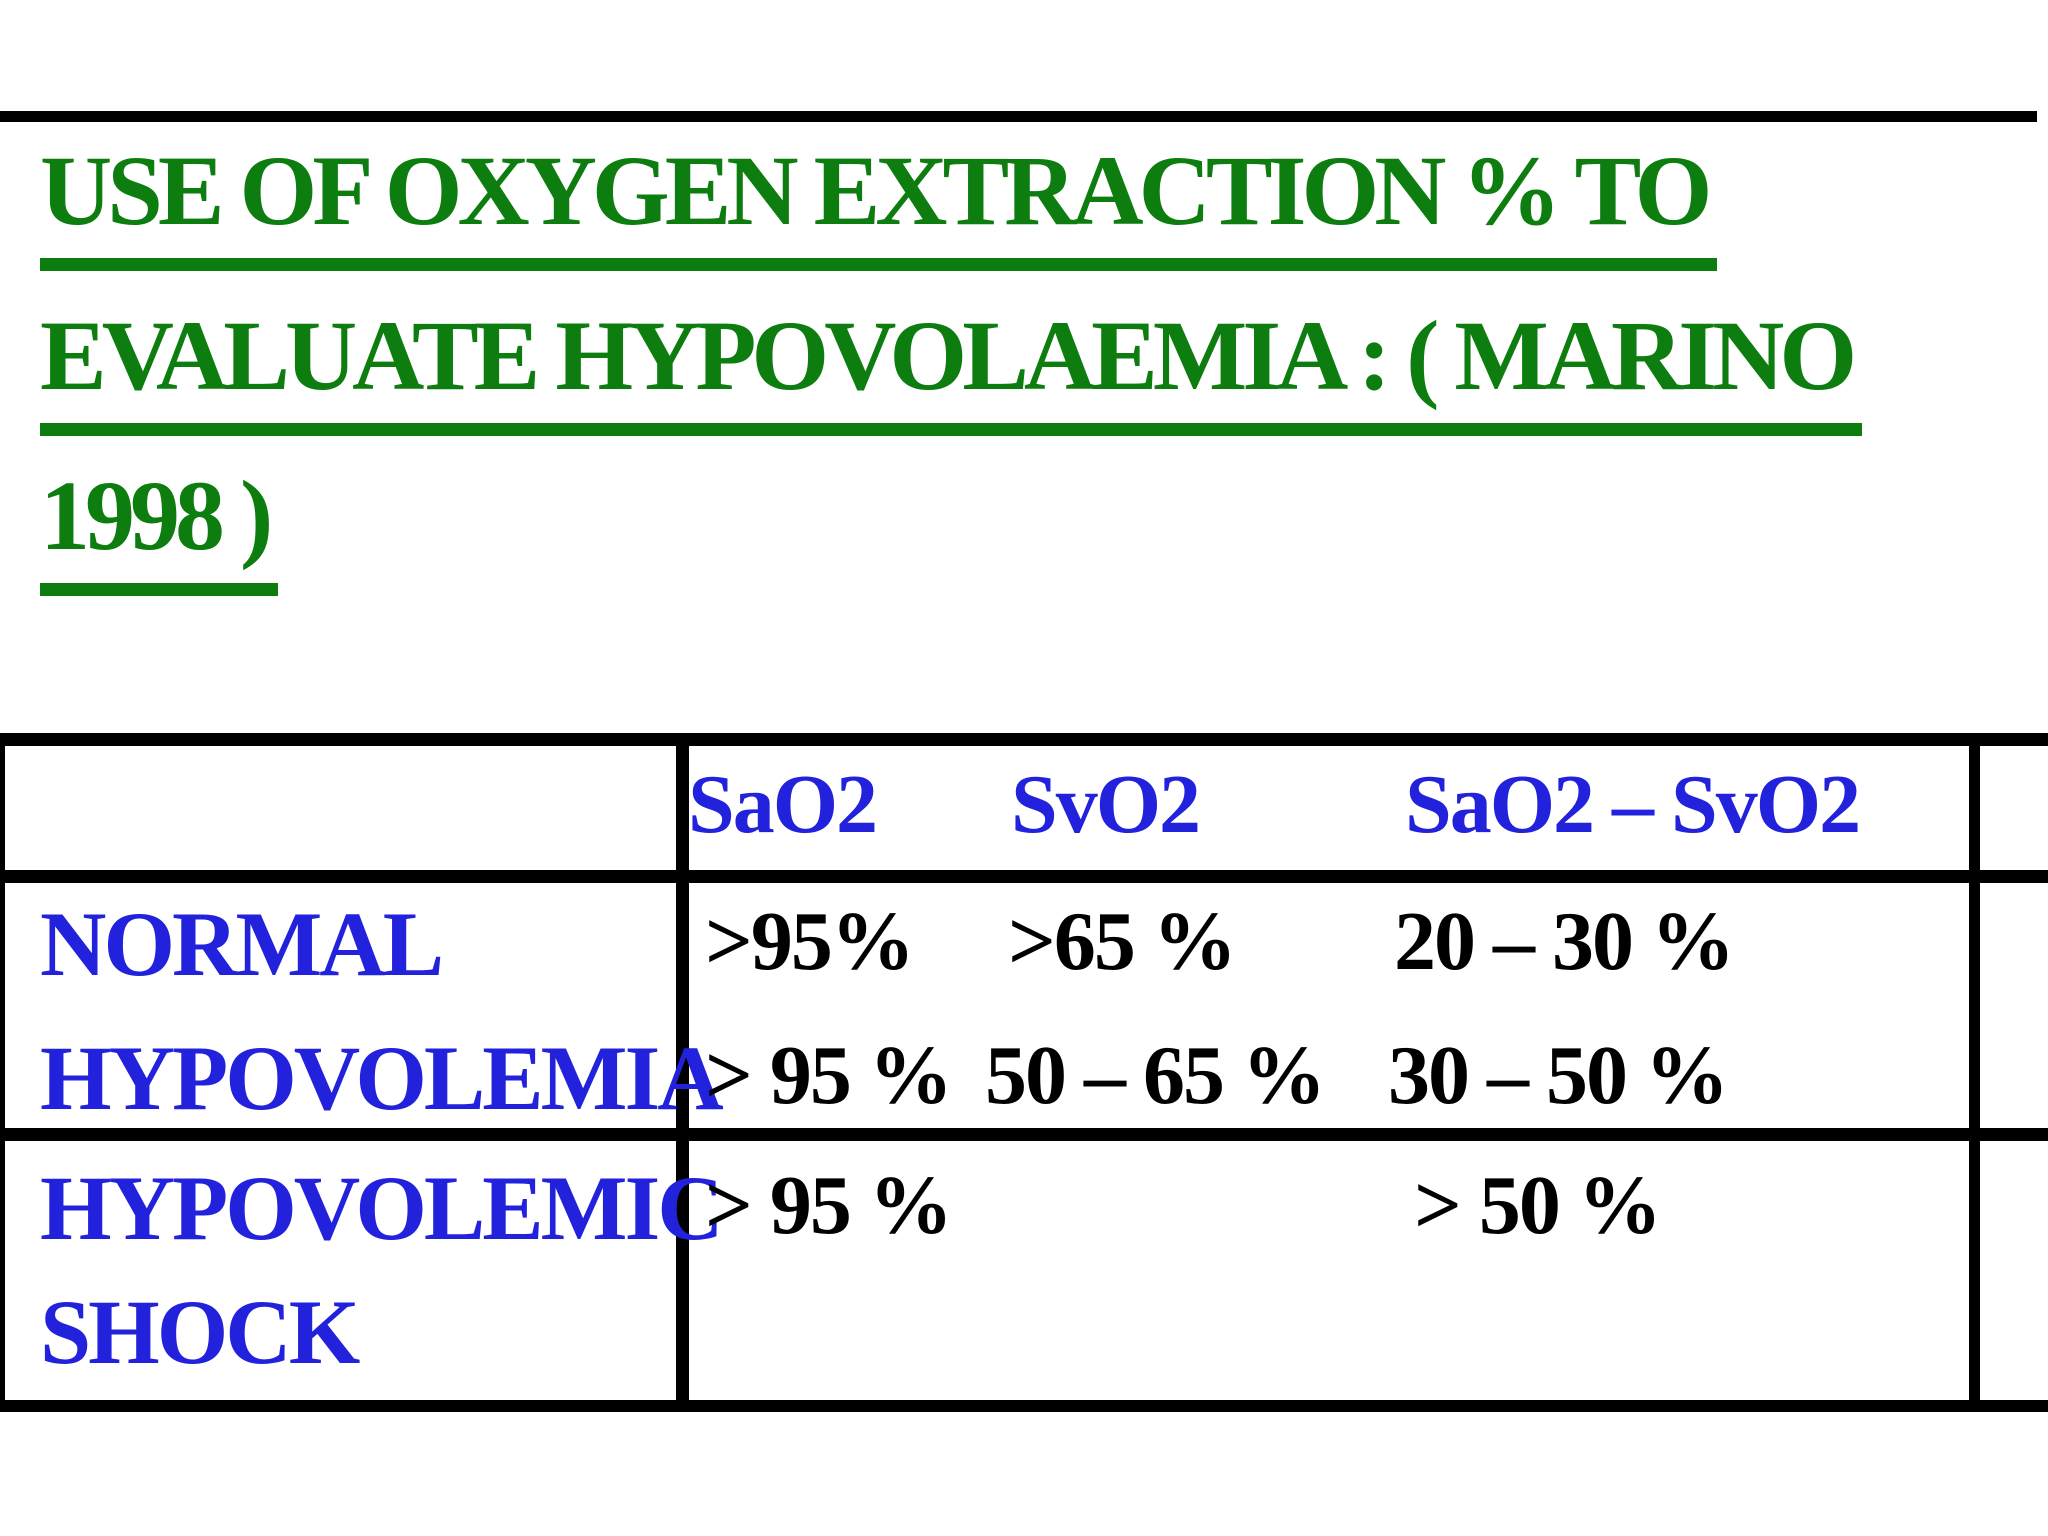 The height and width of the screenshot is (1536, 2048). What do you see at coordinates (1155, 1075) in the screenshot?
I see `cell-hypovolemia-svo2: 50 – 65 %` at bounding box center [1155, 1075].